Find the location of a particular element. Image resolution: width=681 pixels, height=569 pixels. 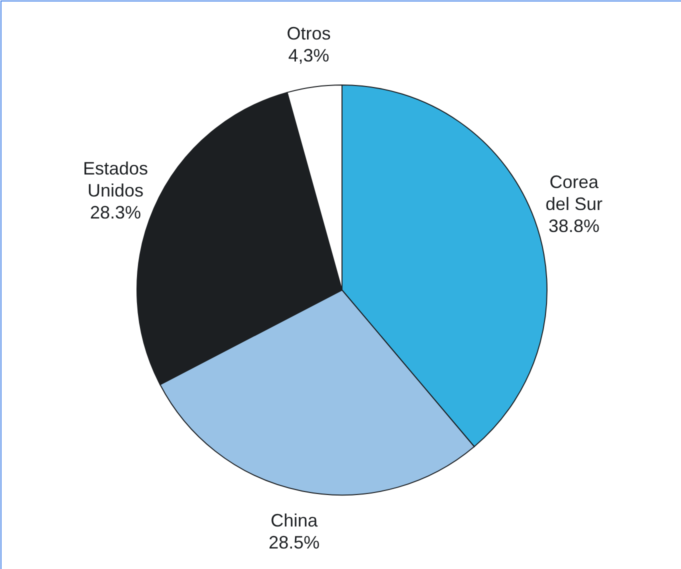

slice-label: China is located at coordinates (294, 520).